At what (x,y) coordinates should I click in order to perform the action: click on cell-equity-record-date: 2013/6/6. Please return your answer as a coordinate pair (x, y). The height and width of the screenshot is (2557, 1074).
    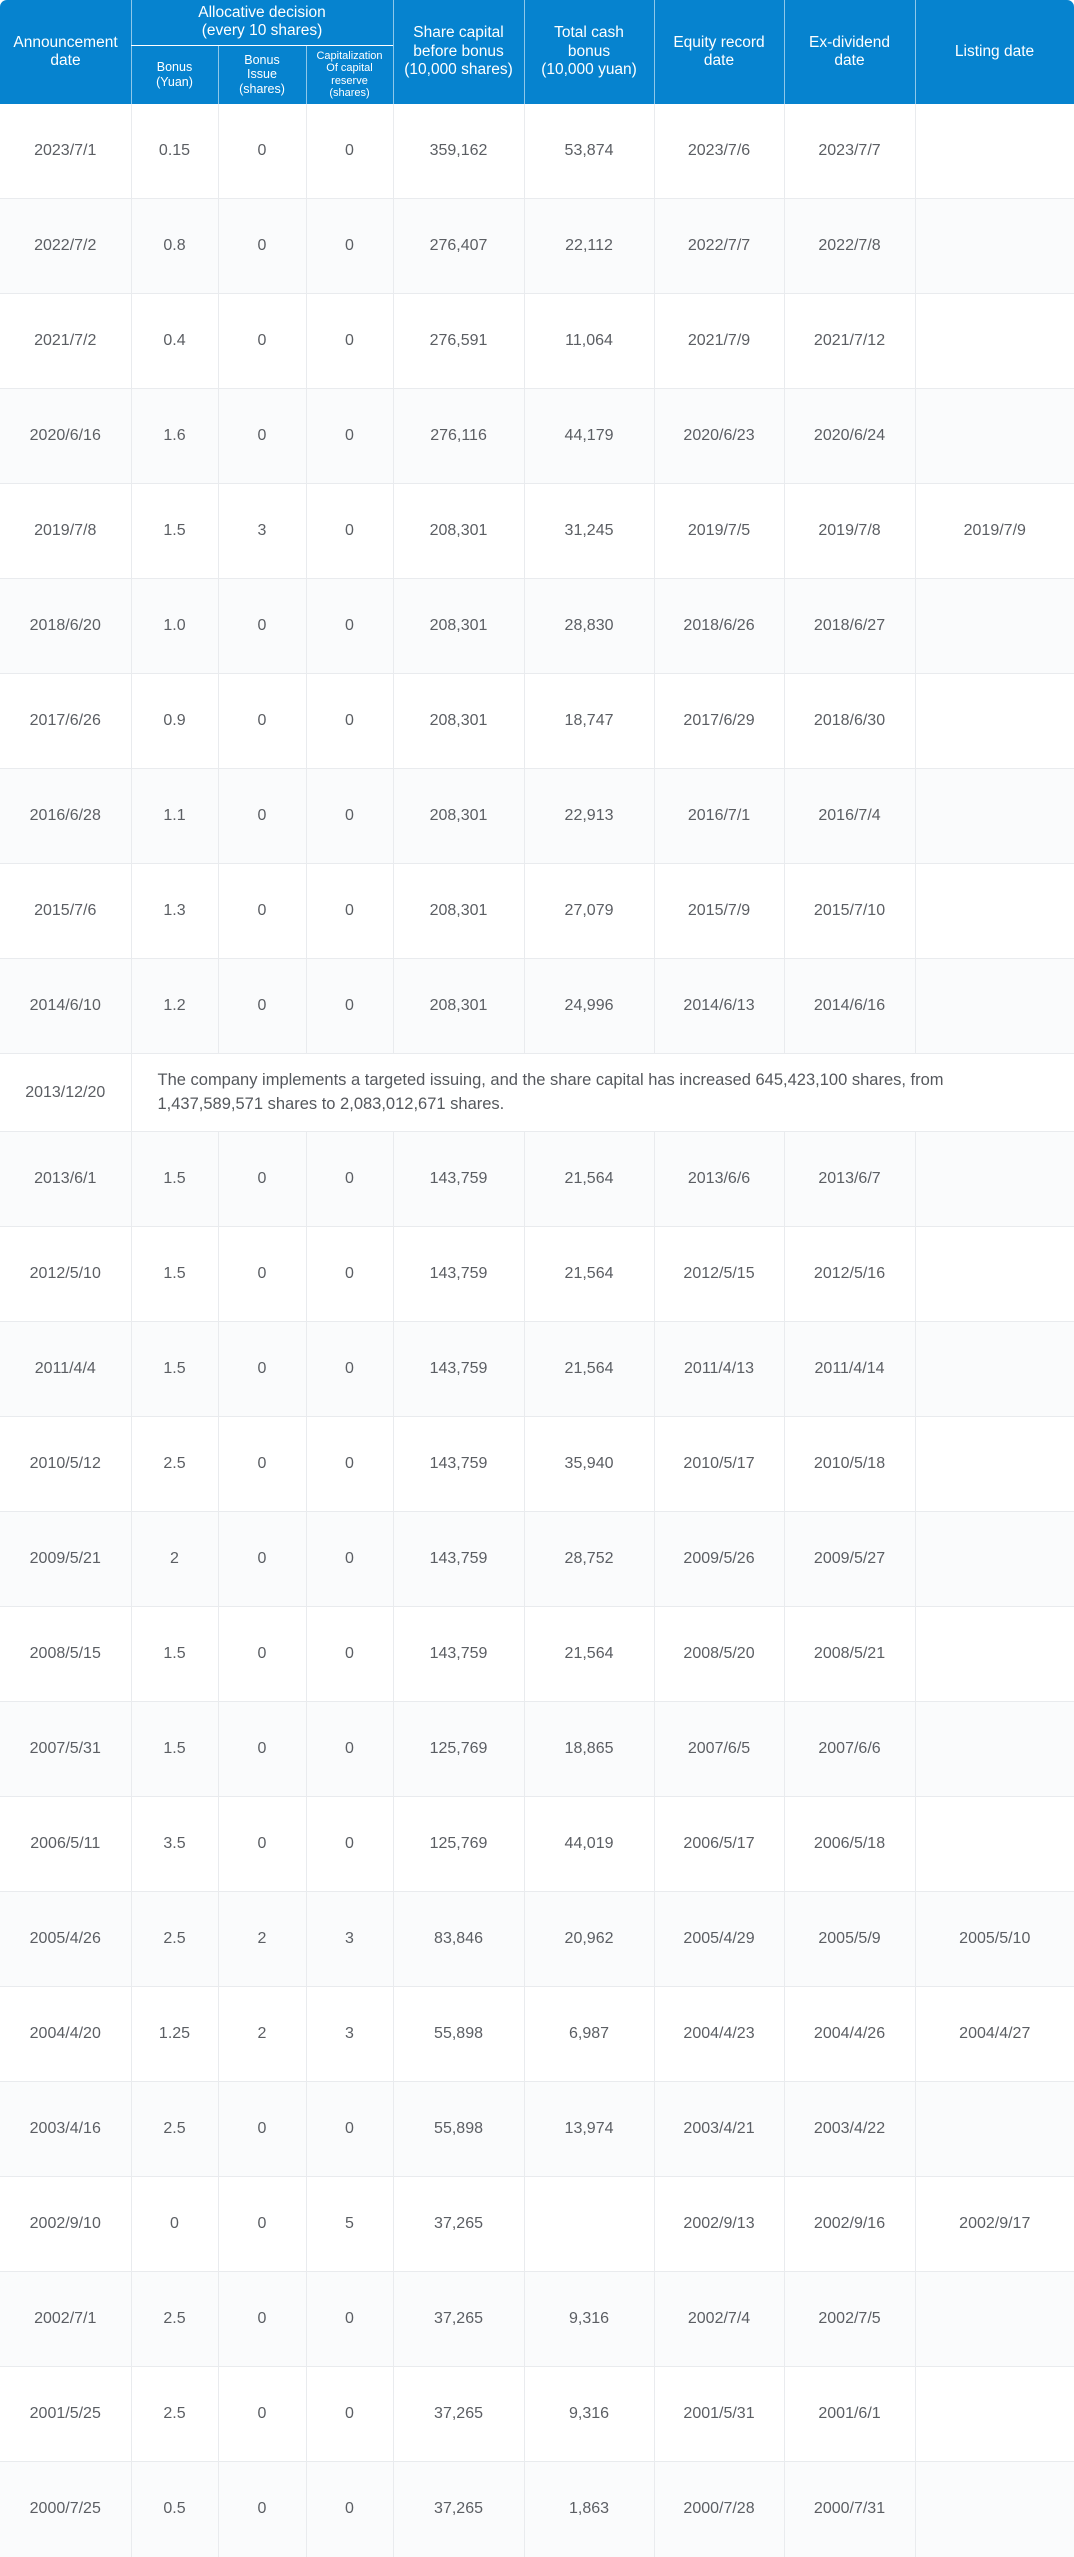
    Looking at the image, I should click on (719, 1179).